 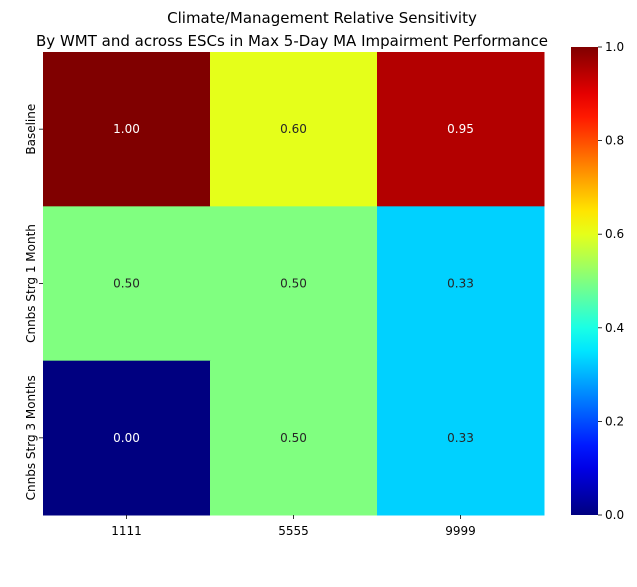 I want to click on colorbar-axis: 0.0 0.2 0.4 0.6 0.8 1.0, so click(x=611, y=281).